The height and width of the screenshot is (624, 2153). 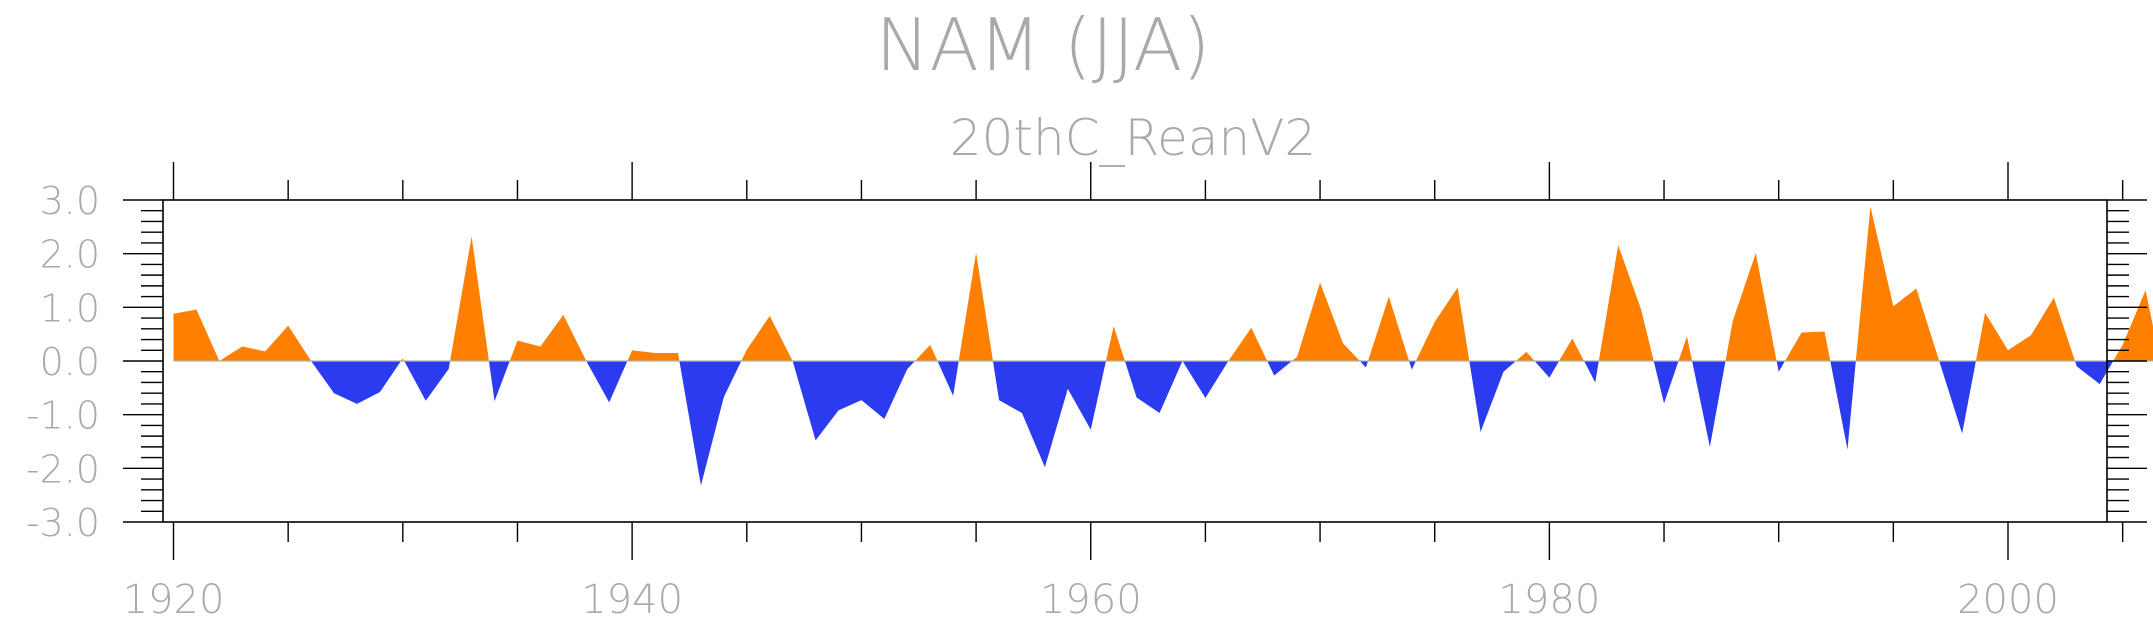 I want to click on x-axis-tick-labels: 1920 1940 1960 1980 2000, so click(x=1091, y=600).